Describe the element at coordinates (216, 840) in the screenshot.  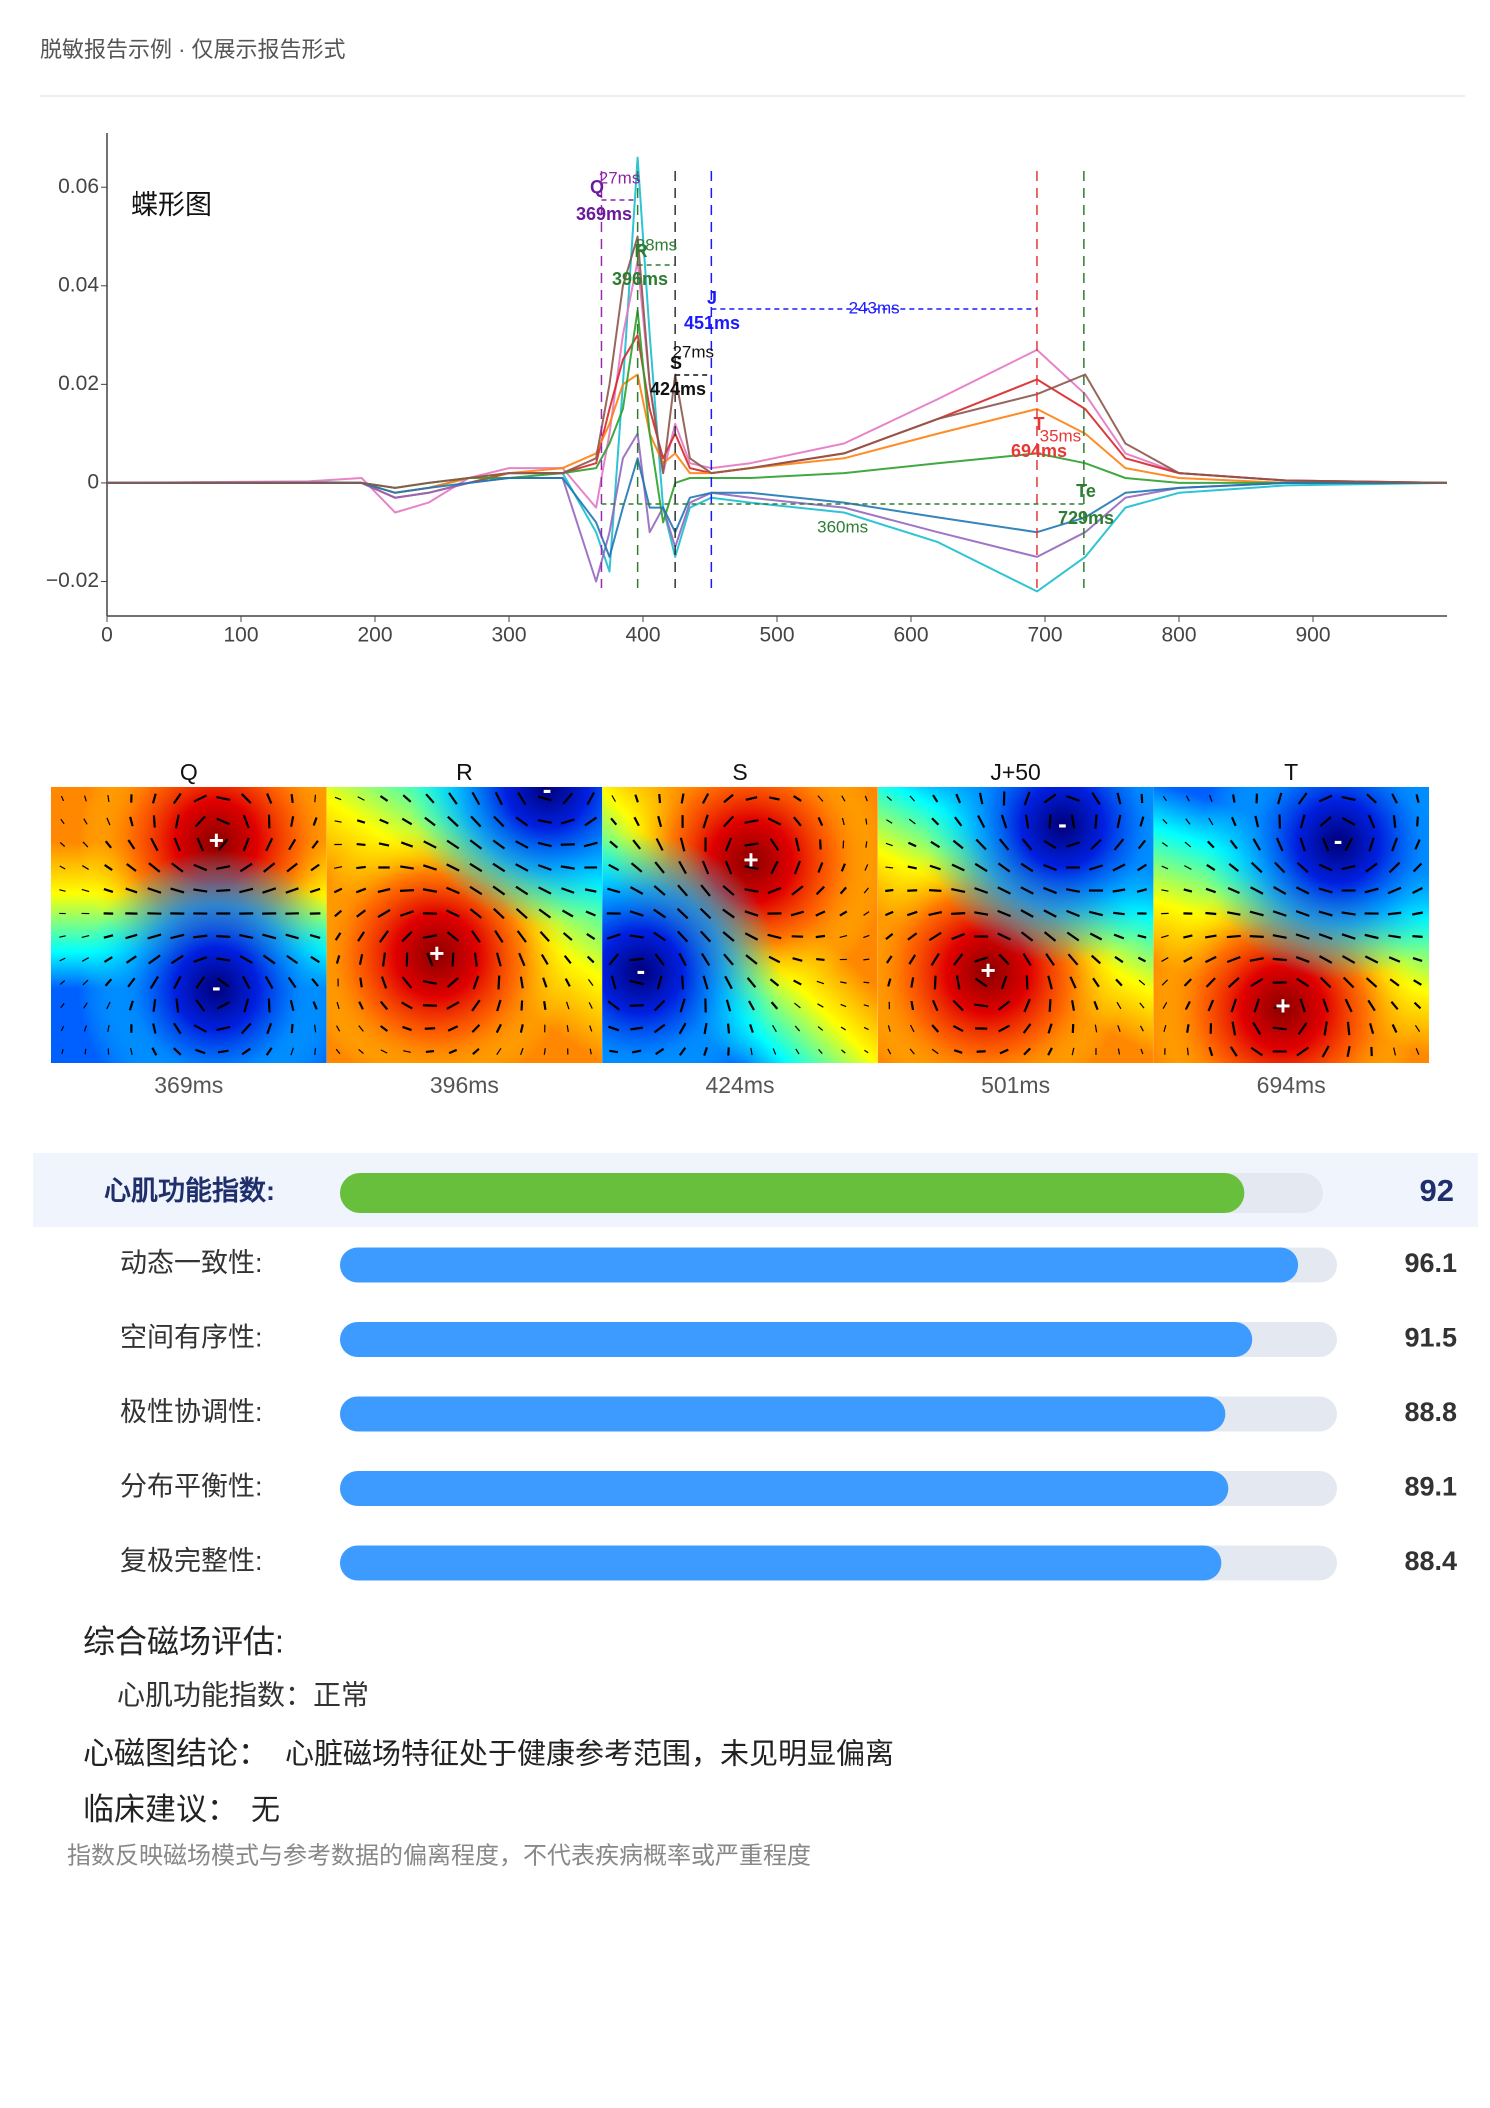
I see `pole-plus: +` at that location.